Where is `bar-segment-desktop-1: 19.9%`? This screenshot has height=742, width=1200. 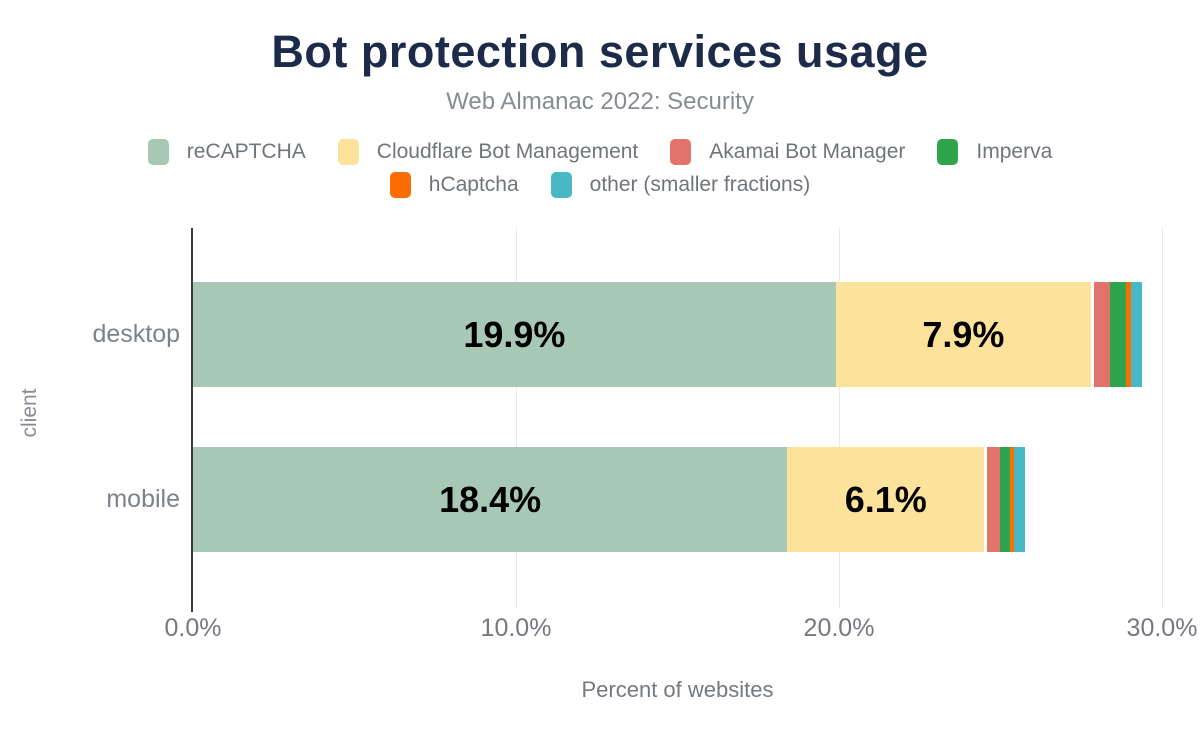
bar-segment-desktop-1: 19.9% is located at coordinates (514, 334).